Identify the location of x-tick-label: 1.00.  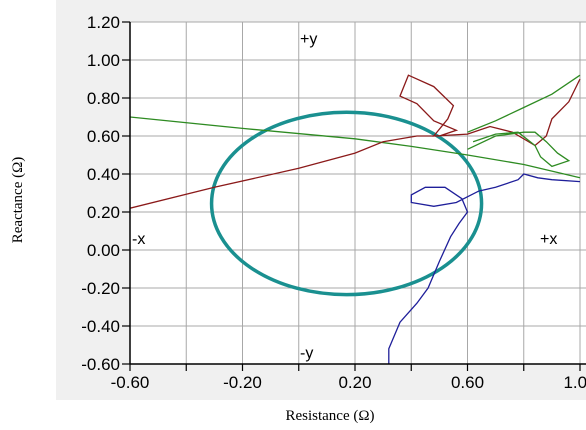
(574, 382).